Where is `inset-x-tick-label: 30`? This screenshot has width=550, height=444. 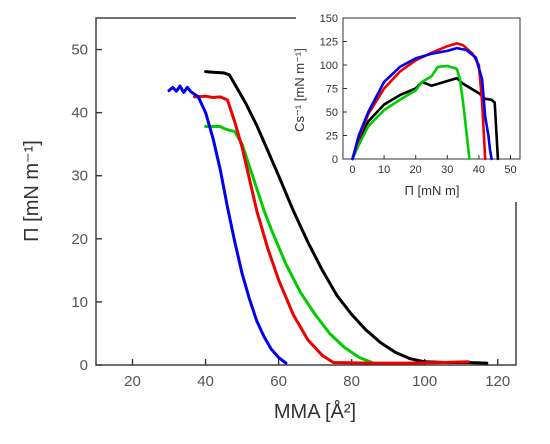
inset-x-tick-label: 30 is located at coordinates (447, 170).